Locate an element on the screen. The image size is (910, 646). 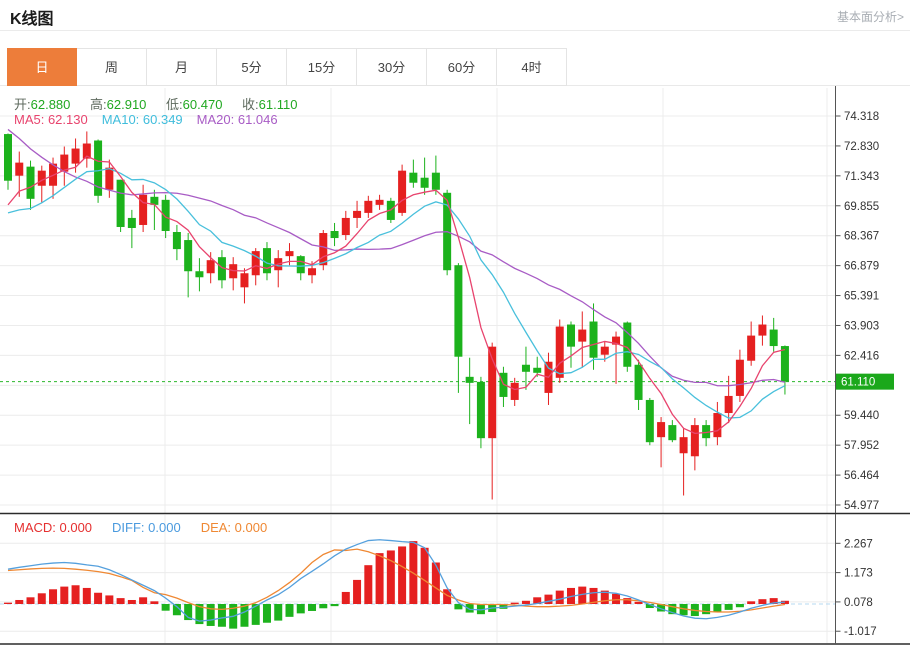
svg-text: 65.391 is located at coordinates (861, 297).